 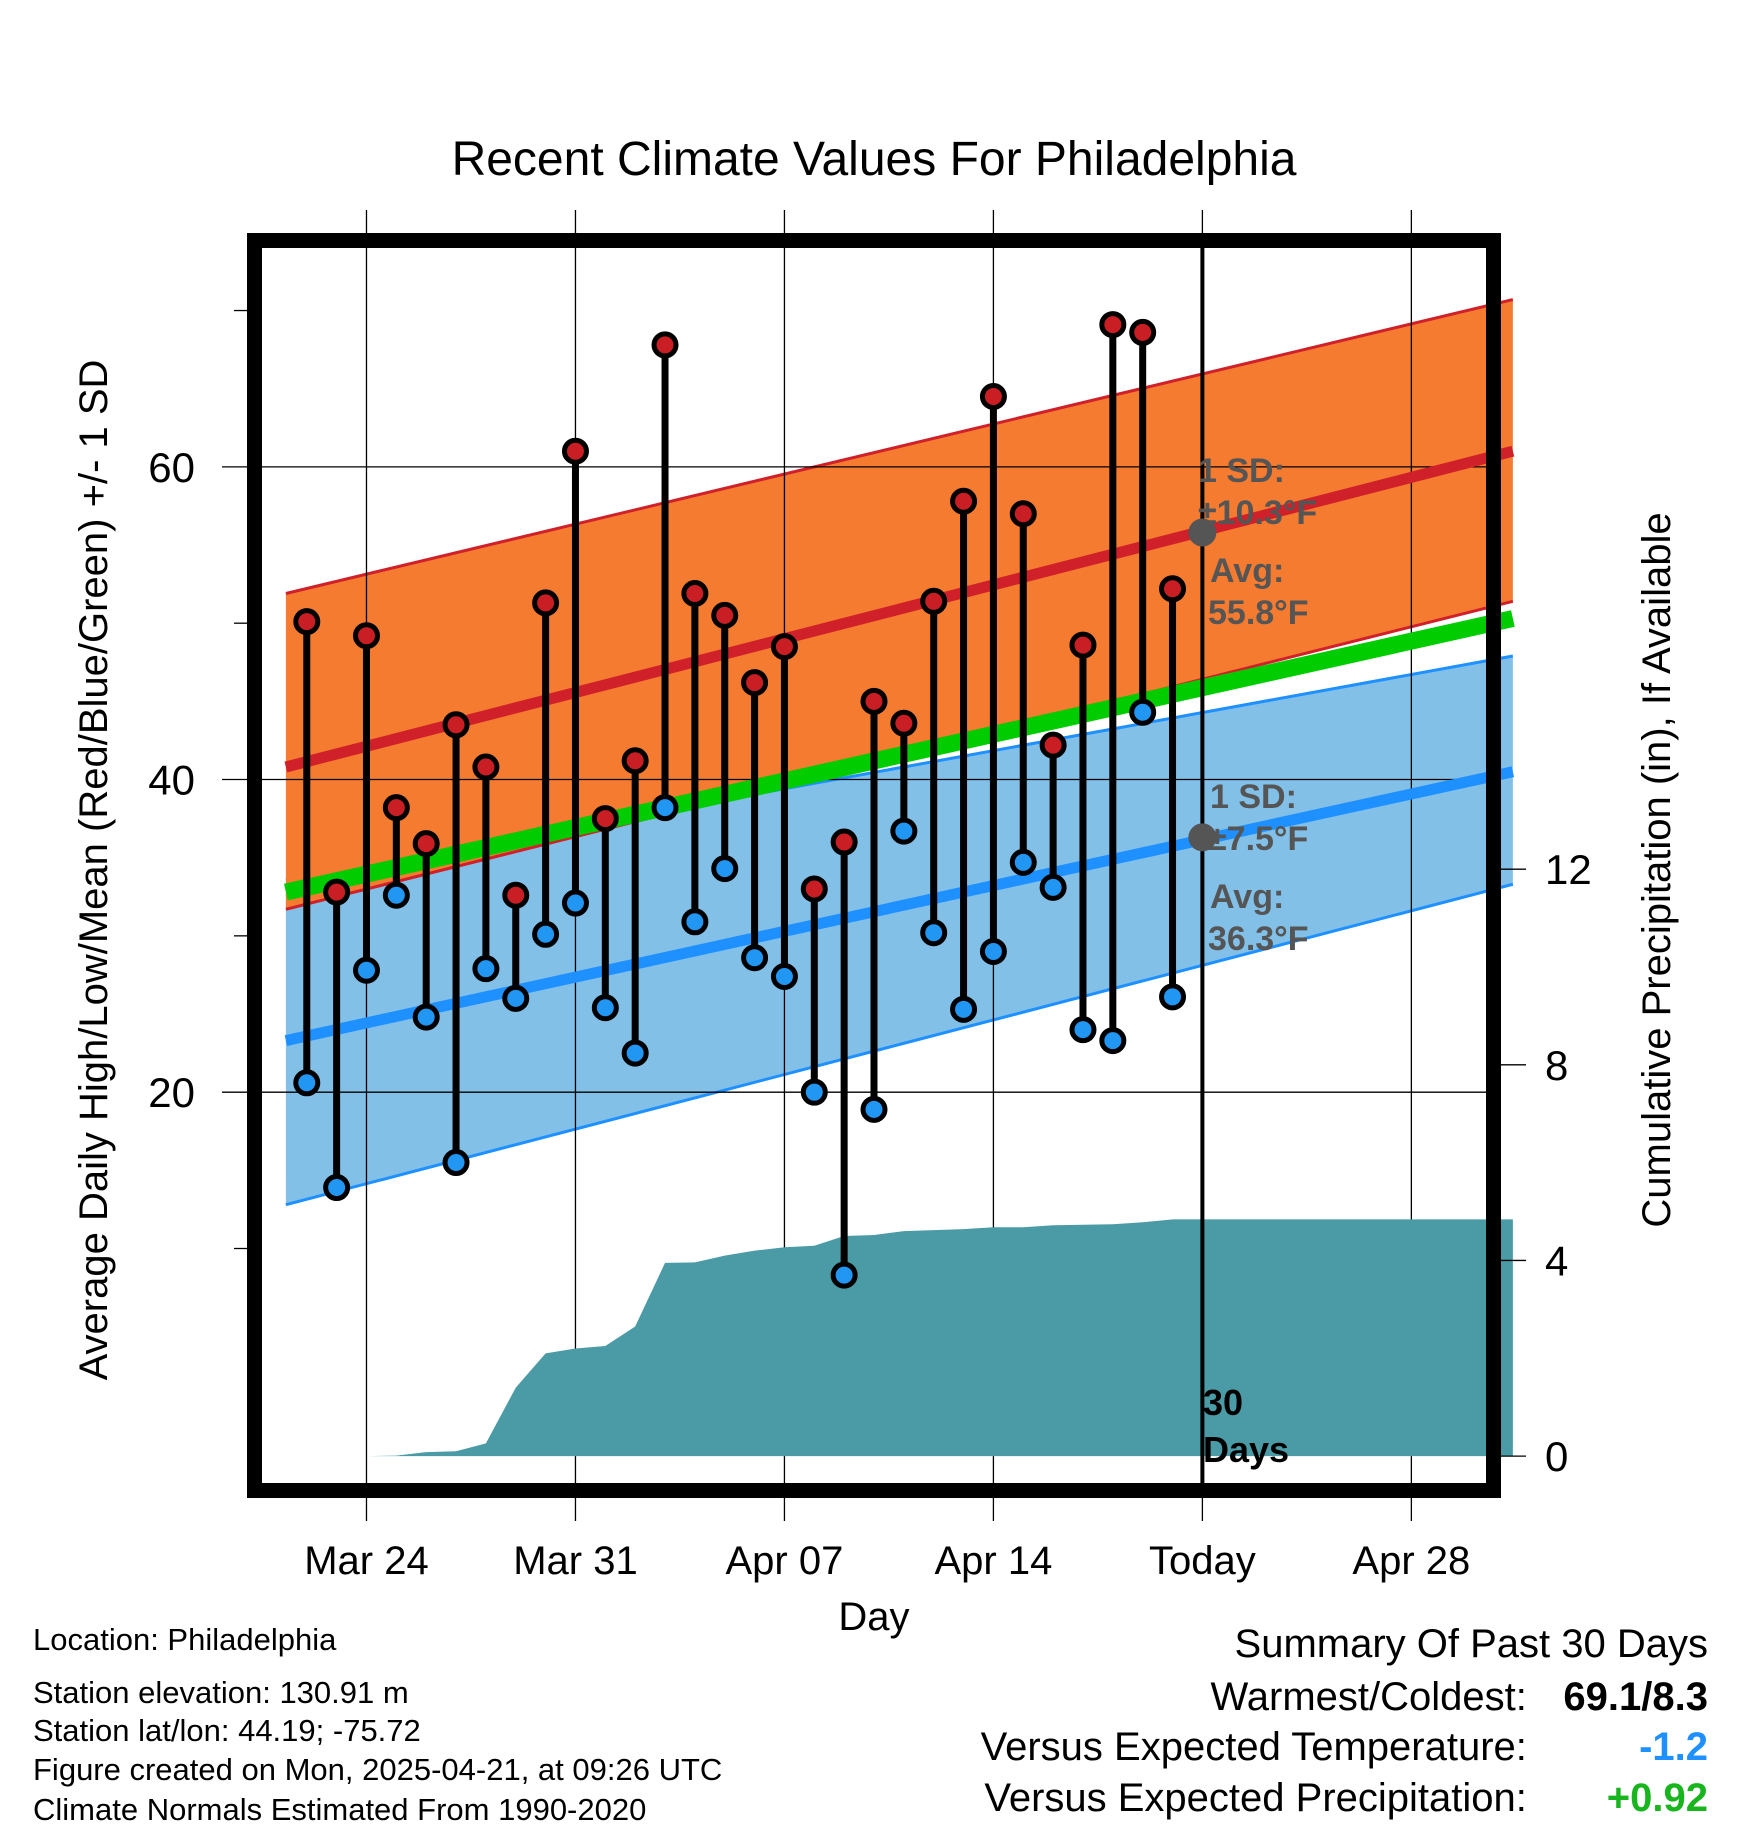 I want to click on days-count-label: 30, so click(x=1223, y=1402).